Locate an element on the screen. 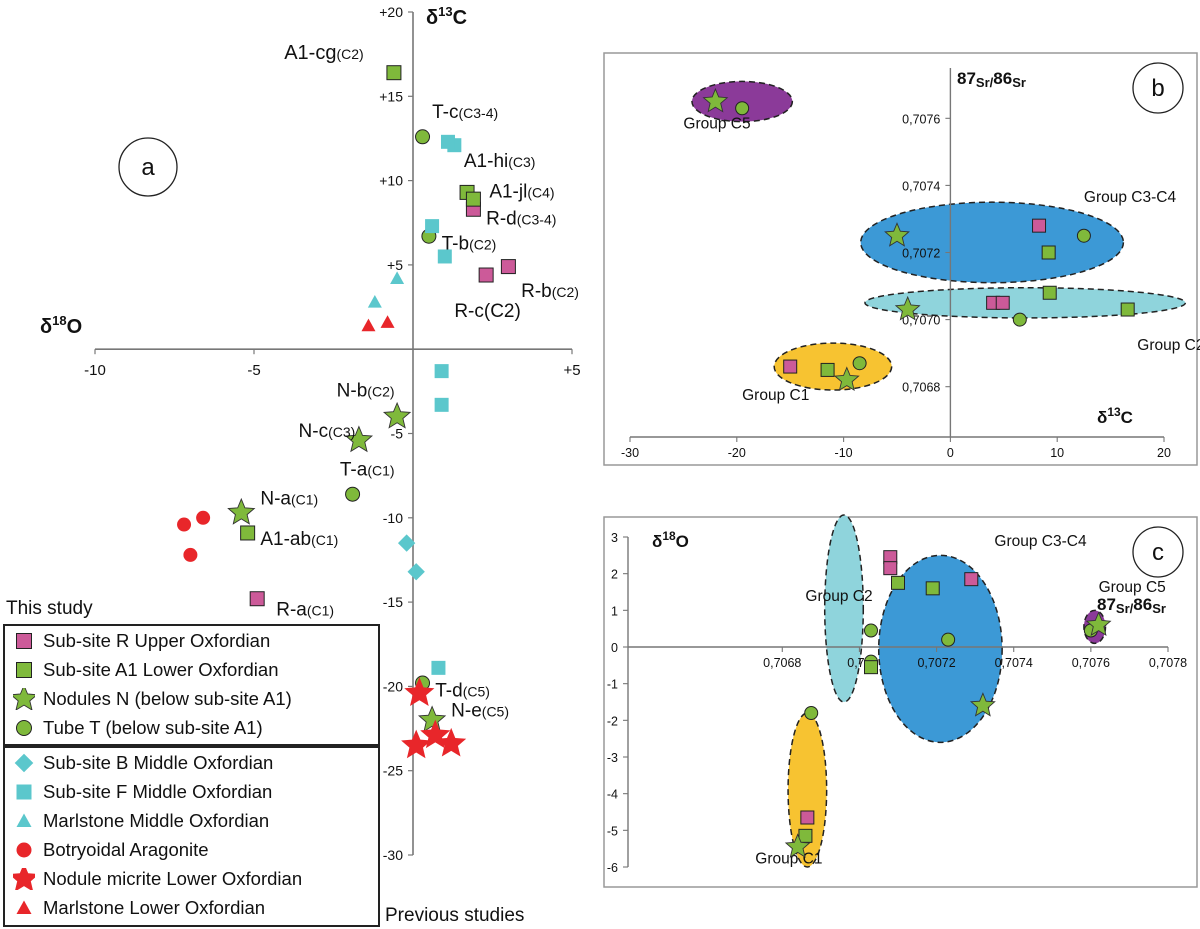 This screenshot has height=929, width=1200. x-tick-label-b: -20 is located at coordinates (737, 453).